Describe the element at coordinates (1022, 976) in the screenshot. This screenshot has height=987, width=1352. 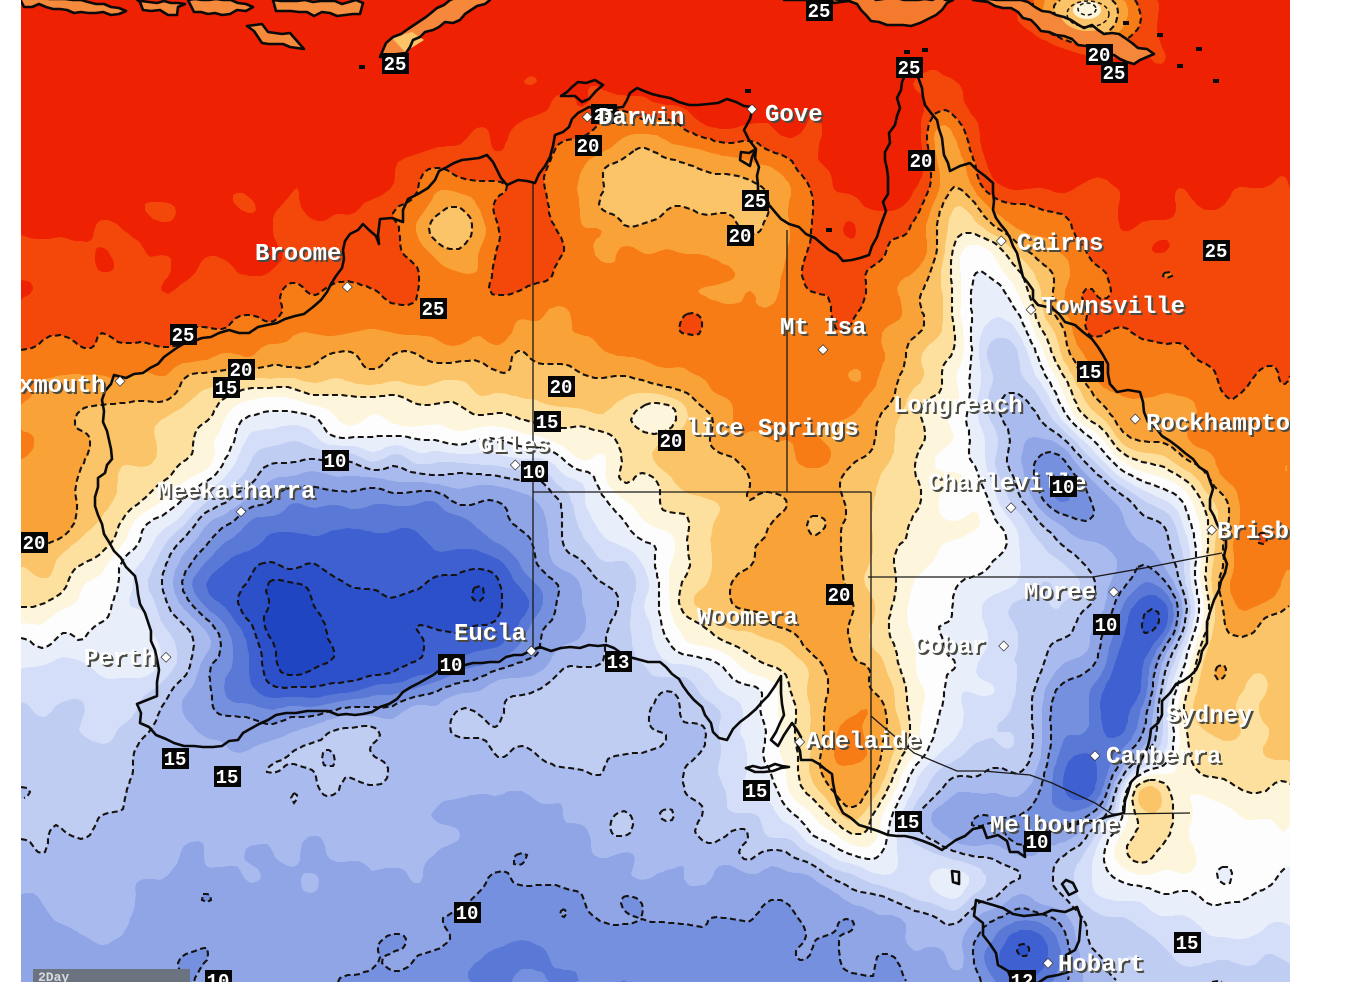
I see `svg-text: 12` at that location.